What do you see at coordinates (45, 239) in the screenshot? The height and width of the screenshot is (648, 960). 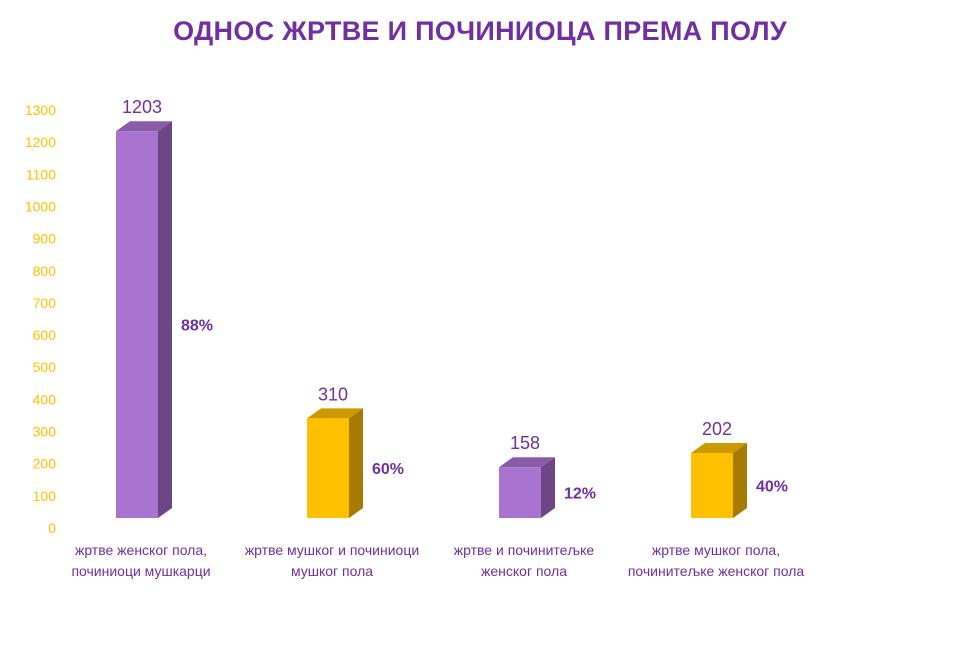 I see `y-tick-label: 900` at bounding box center [45, 239].